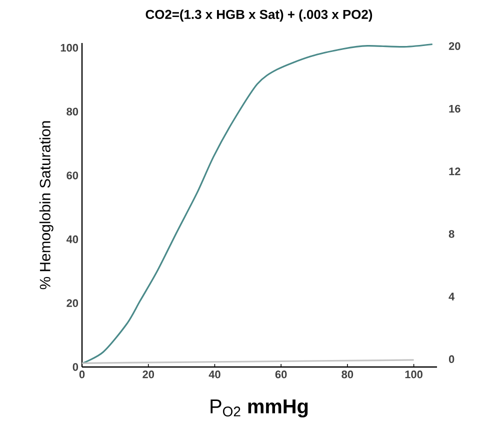 This screenshot has width=478, height=438. I want to click on y2-tick-label: 16, so click(454, 108).